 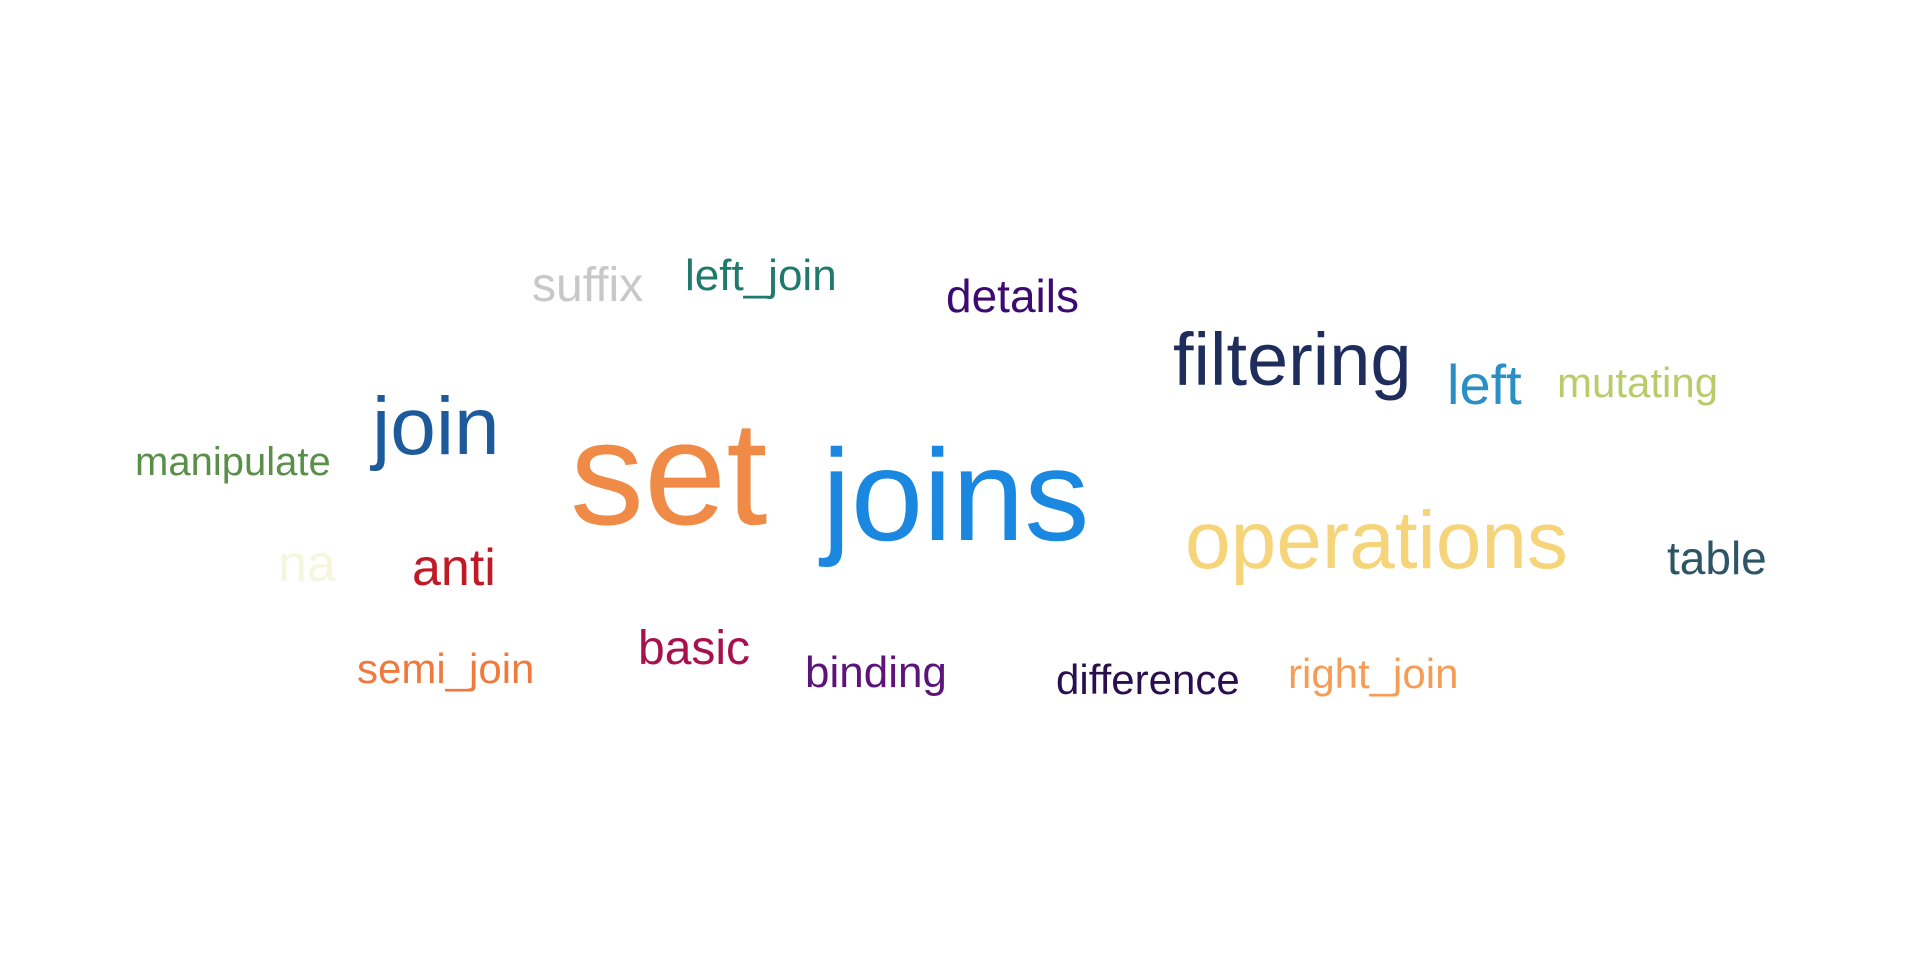 I want to click on word-table: table, so click(x=1717, y=558).